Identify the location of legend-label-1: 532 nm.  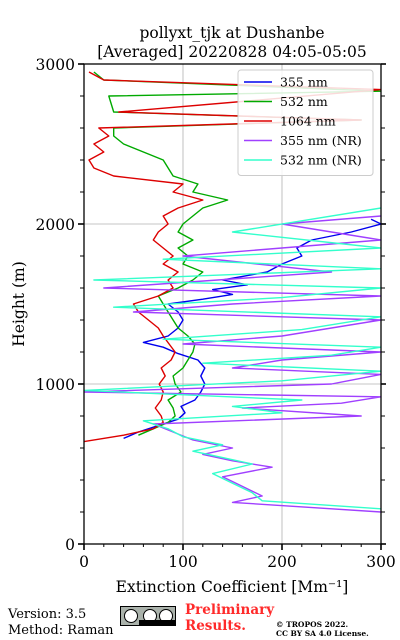
(304, 101).